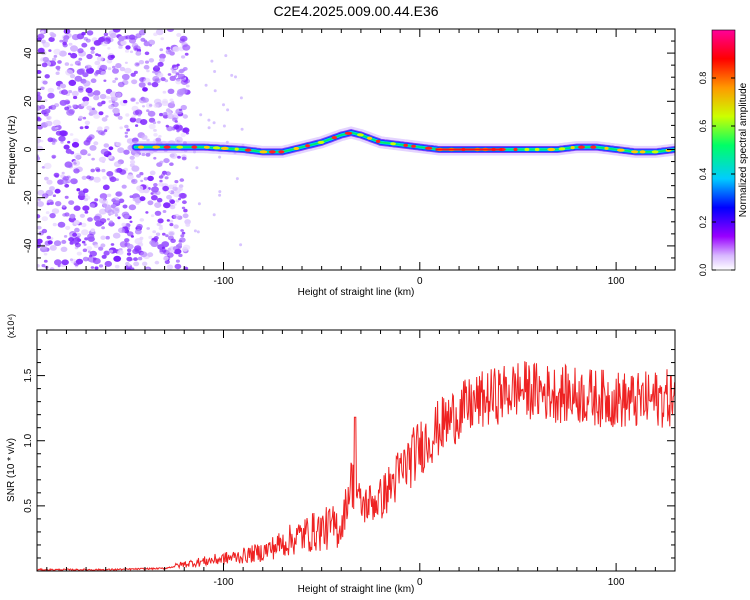 This screenshot has width=750, height=600. I want to click on spectrogram-y-axis-label: Frequency (Hz), so click(12, 150).